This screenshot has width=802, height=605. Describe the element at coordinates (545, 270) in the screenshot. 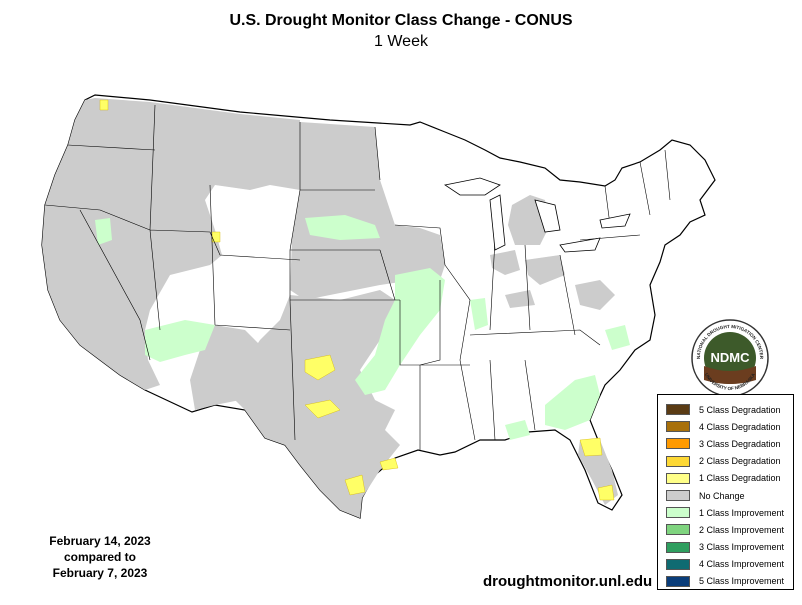

I see `midwest-gray` at that location.